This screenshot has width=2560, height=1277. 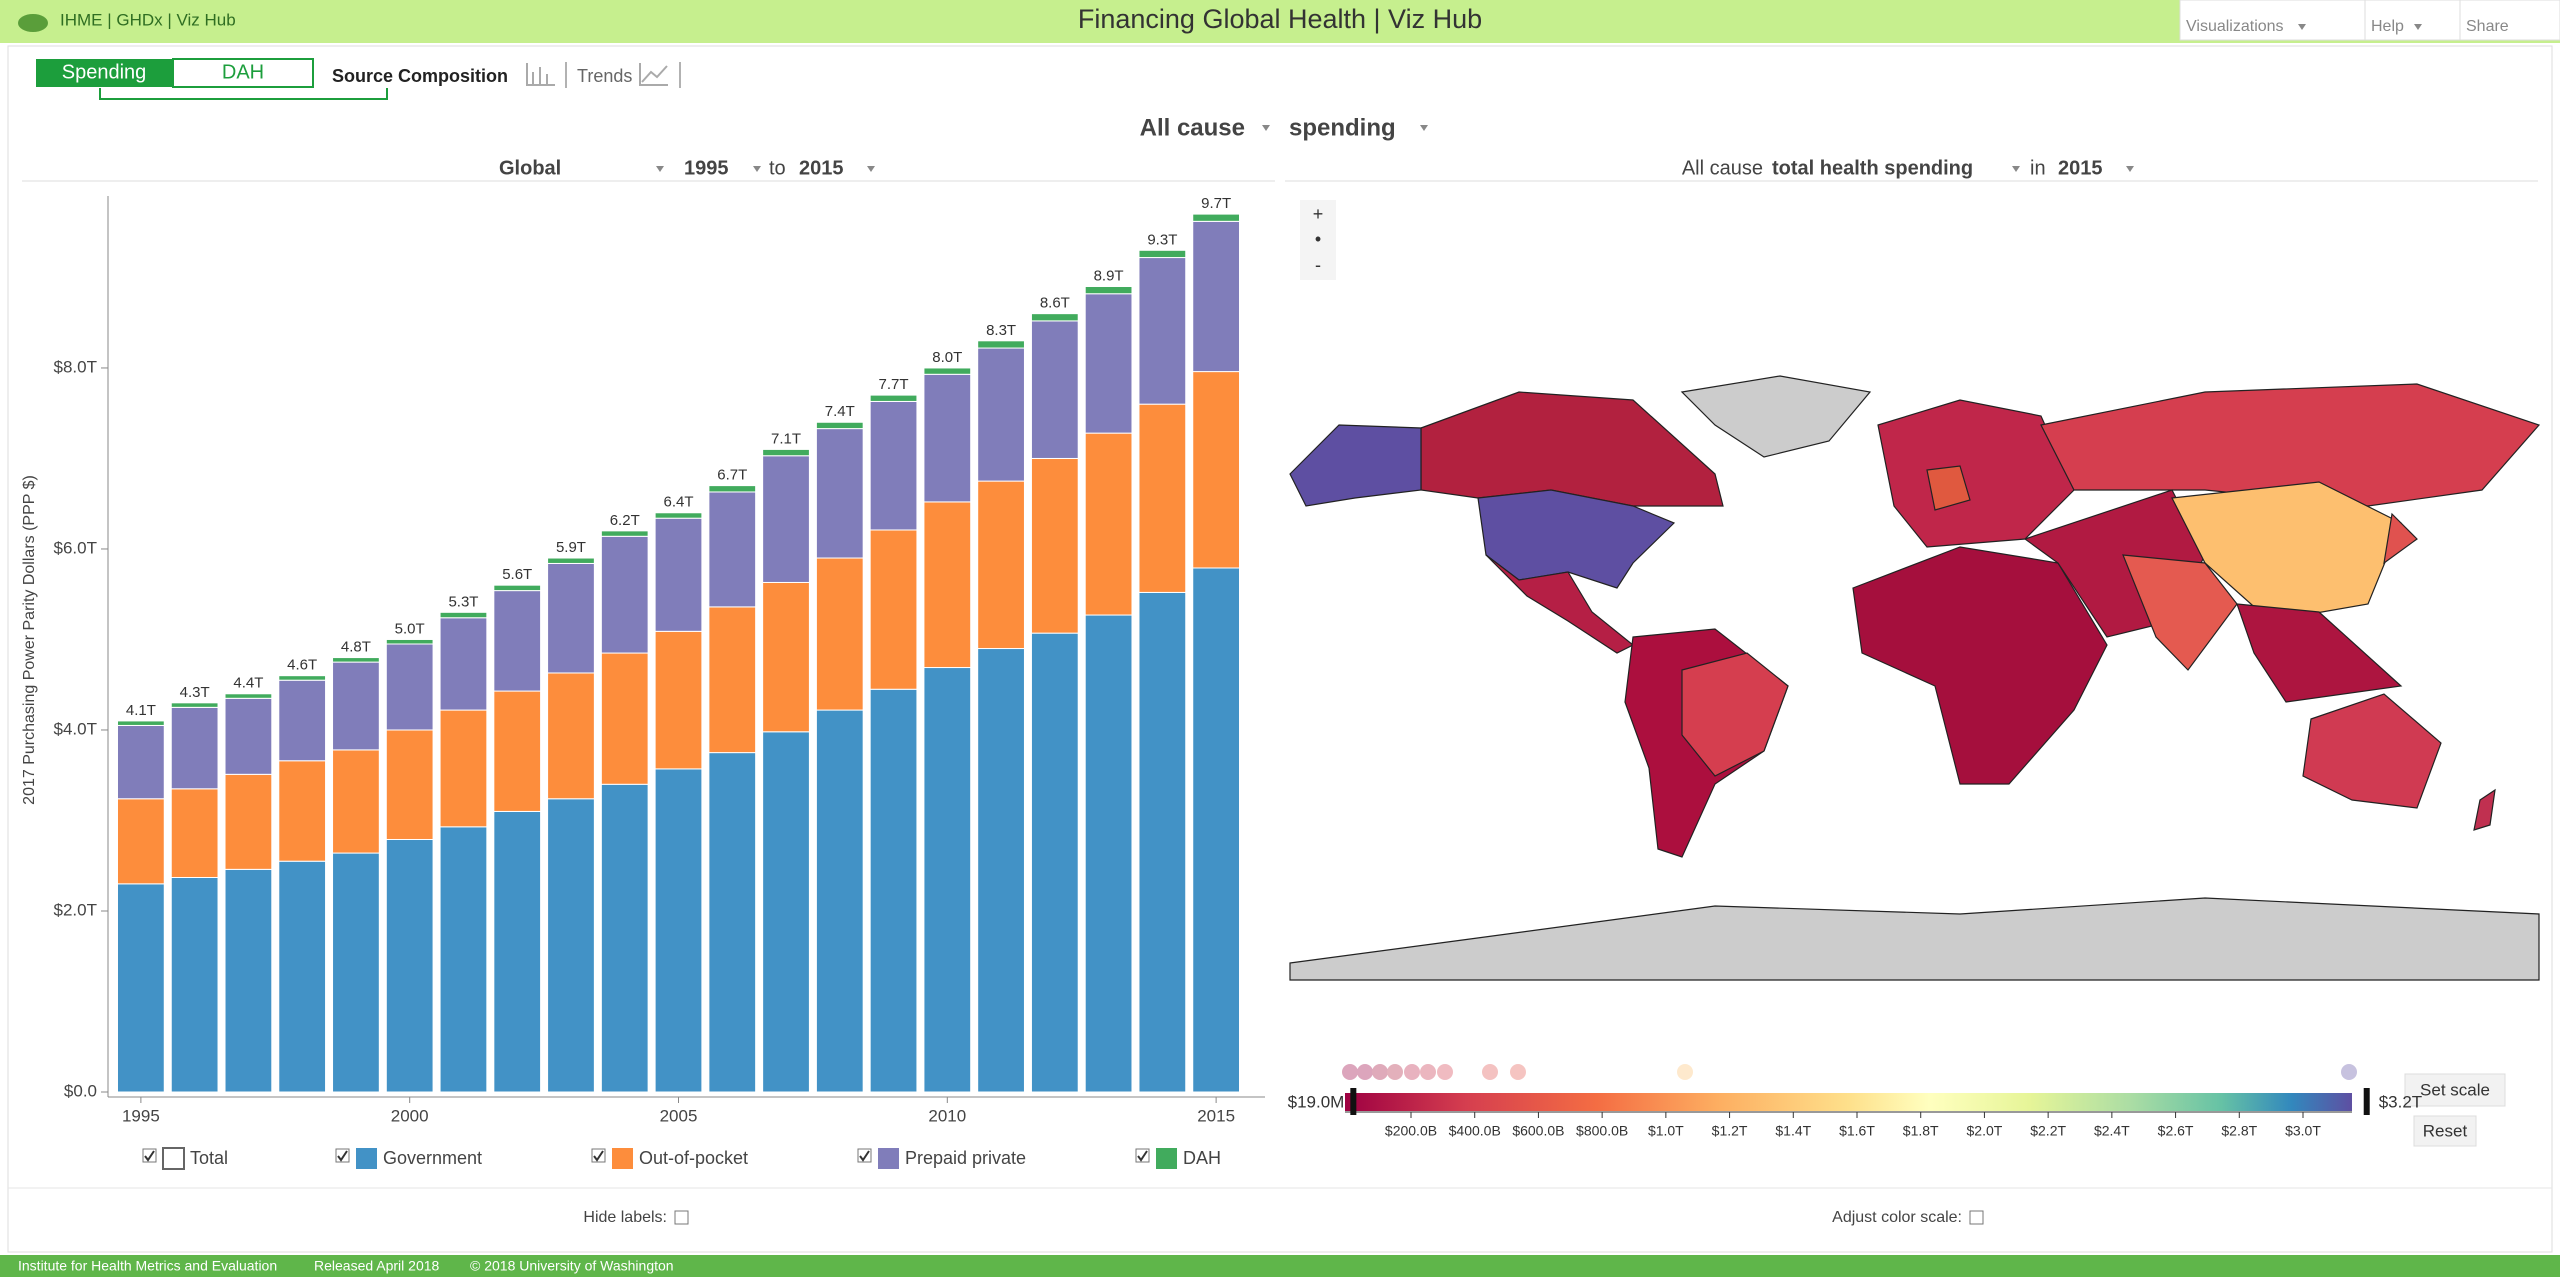 I want to click on location-select: Global, so click(x=530, y=168).